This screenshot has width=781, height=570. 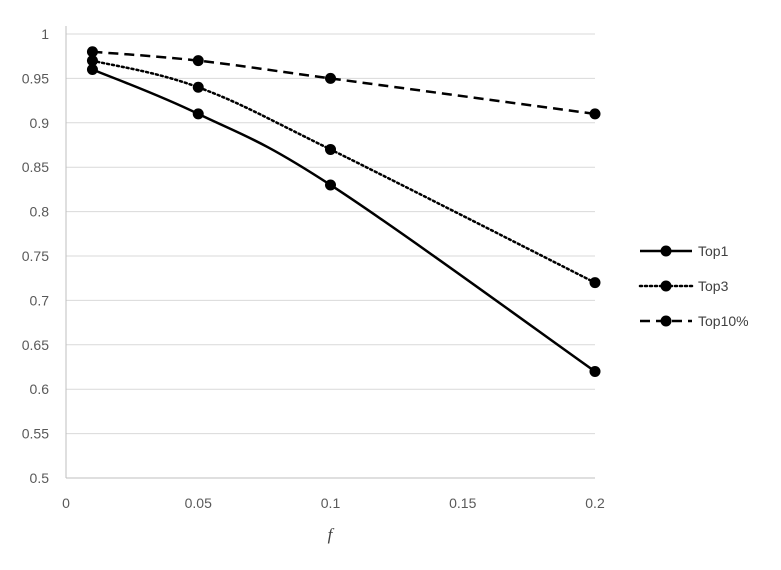 I want to click on series-line, so click(x=344, y=83).